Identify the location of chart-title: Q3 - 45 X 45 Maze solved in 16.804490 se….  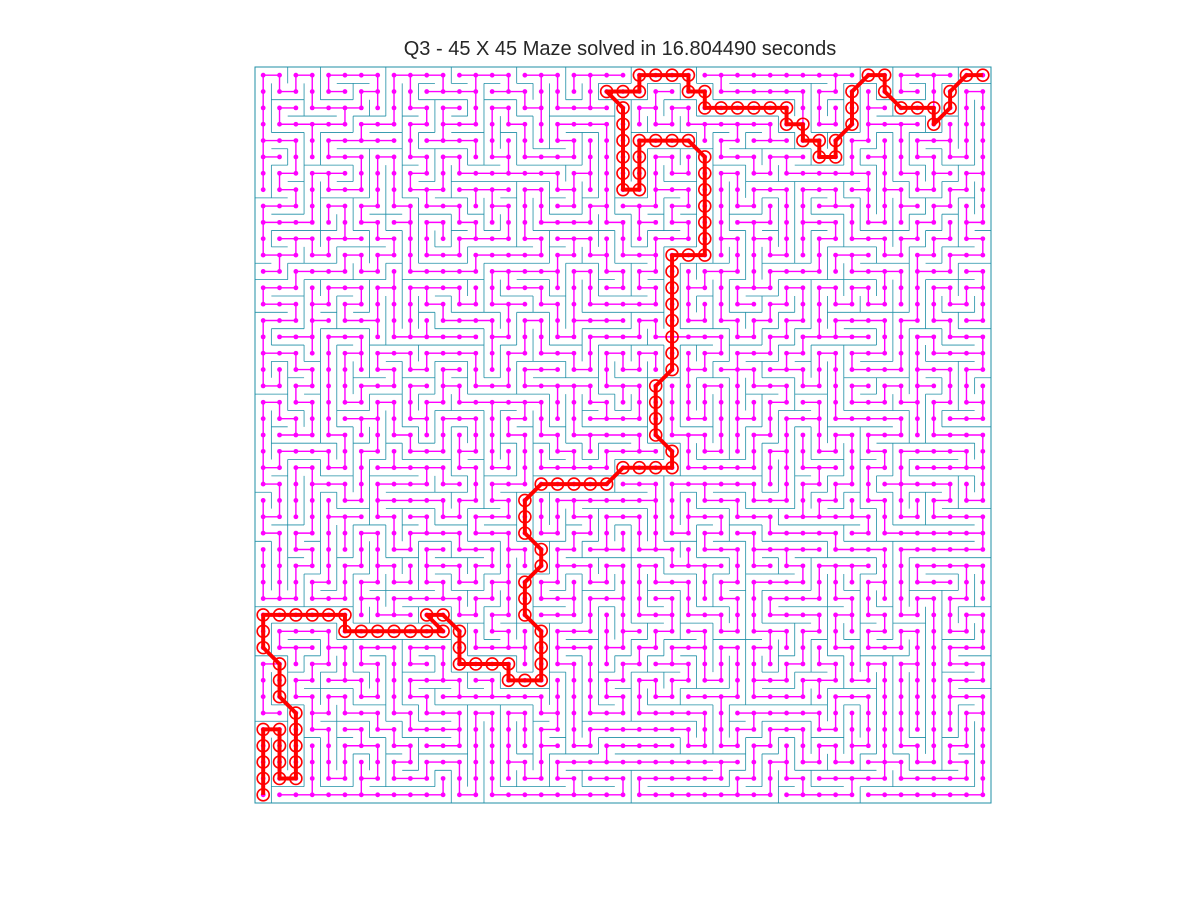
(620, 49).